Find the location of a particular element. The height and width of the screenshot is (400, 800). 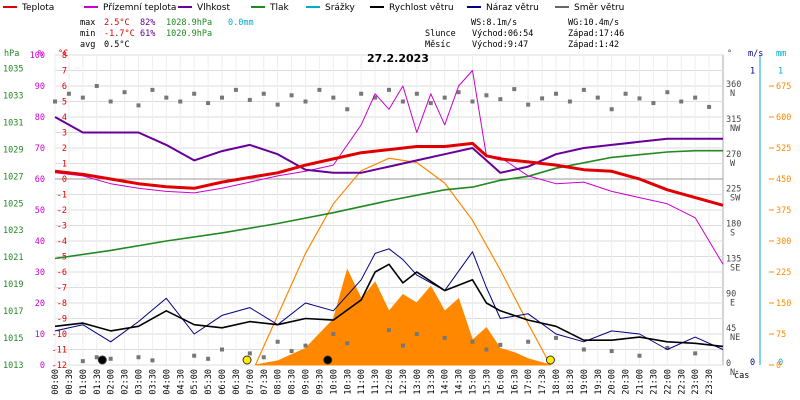

tick-label-time: 20:30 is located at coordinates (627, 382).